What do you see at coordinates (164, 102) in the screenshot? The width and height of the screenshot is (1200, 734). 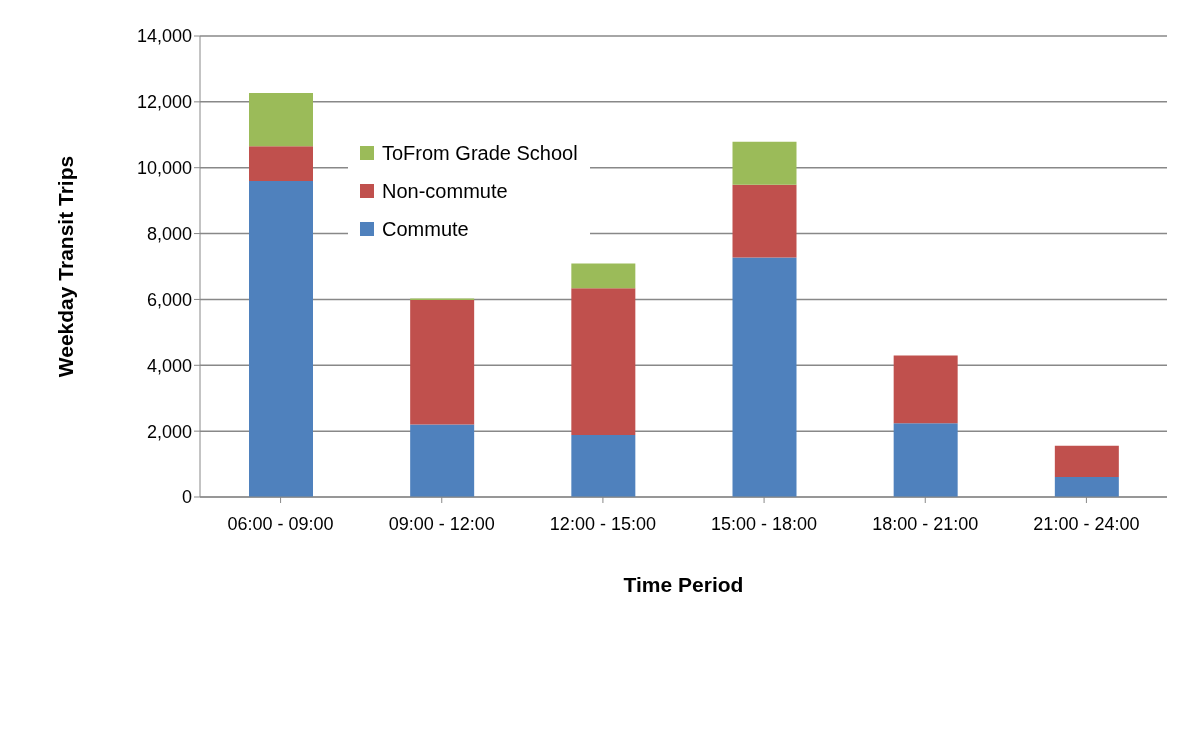 I see `y-tick-label: 12,000` at bounding box center [164, 102].